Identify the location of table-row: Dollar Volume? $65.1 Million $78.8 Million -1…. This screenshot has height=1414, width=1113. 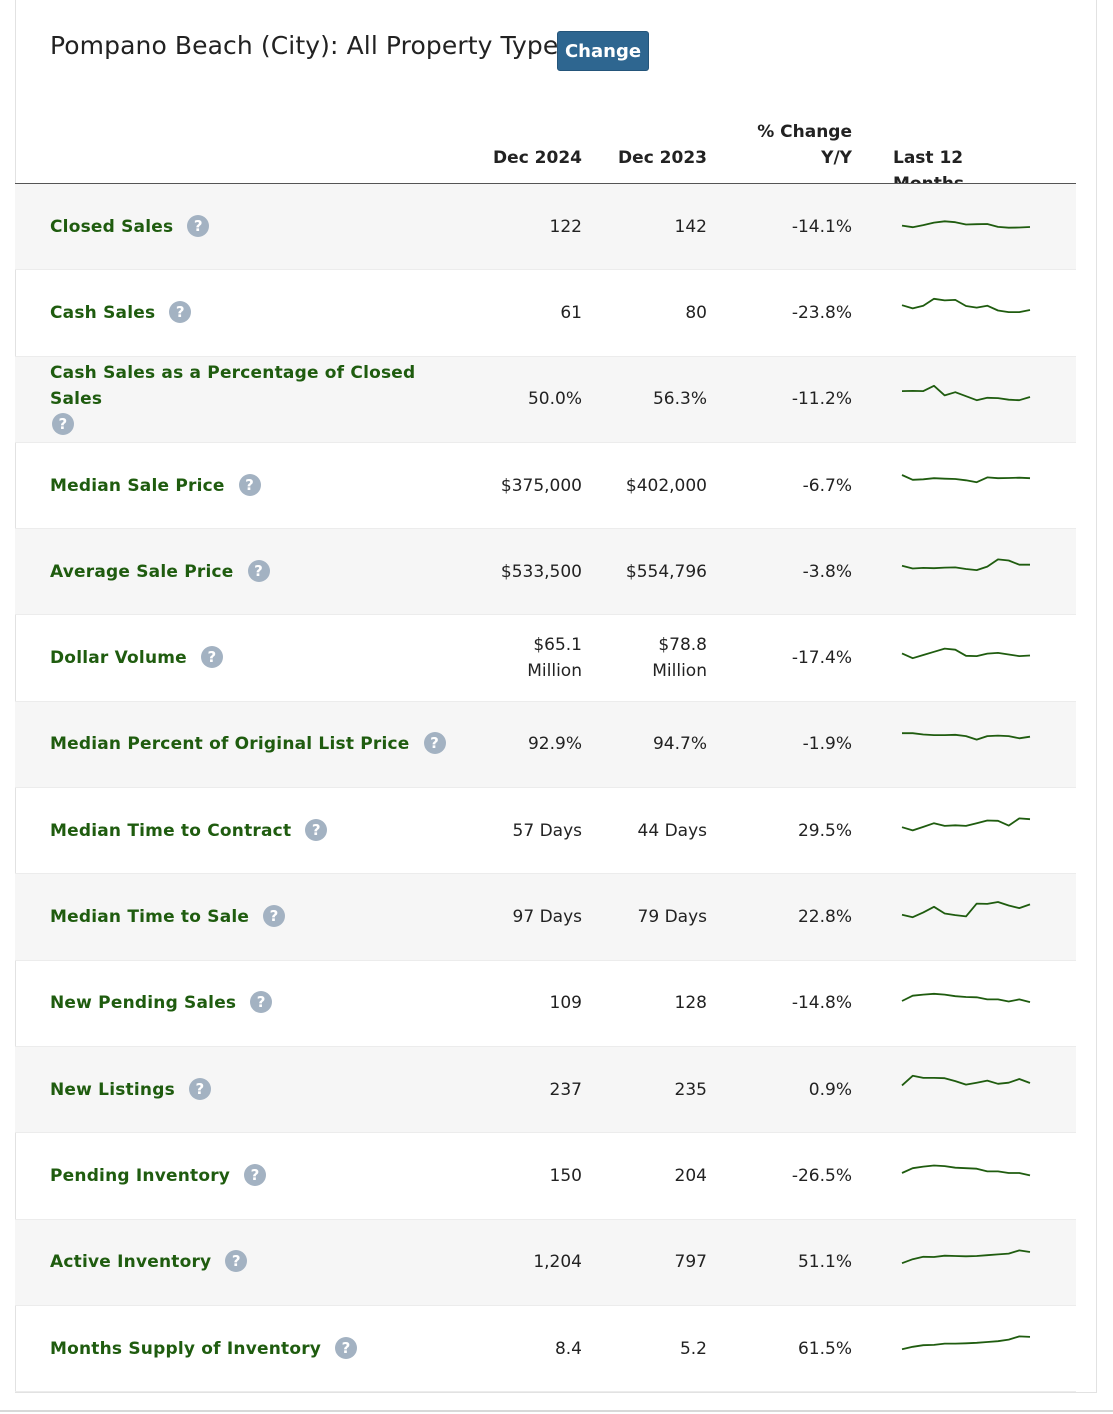
(545, 658).